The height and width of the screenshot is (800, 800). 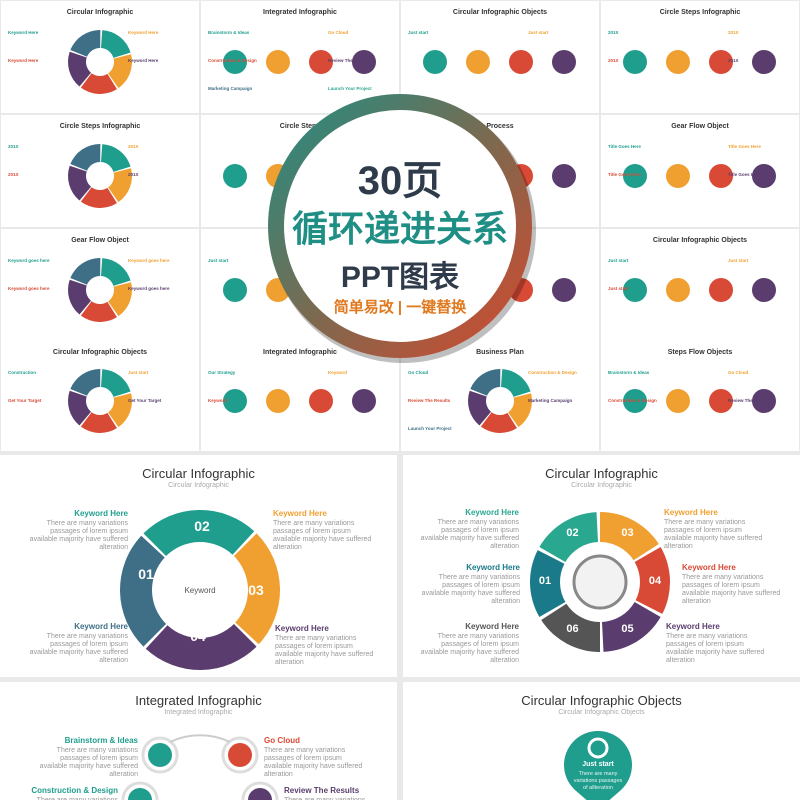 I want to click on thumbnail-label: Keyword Here, so click(x=143, y=60).